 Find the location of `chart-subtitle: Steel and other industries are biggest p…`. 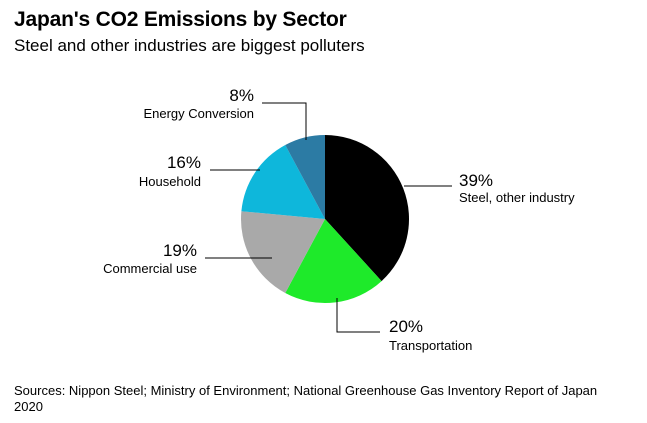

chart-subtitle: Steel and other industries are biggest p… is located at coordinates (189, 45).